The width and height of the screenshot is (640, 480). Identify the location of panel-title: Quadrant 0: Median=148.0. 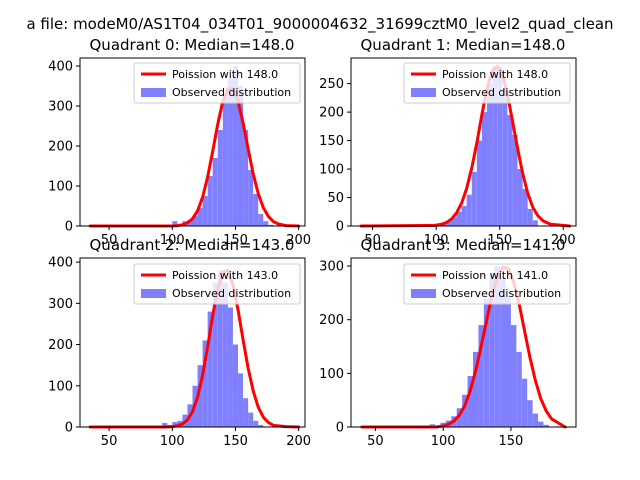
(192, 45).